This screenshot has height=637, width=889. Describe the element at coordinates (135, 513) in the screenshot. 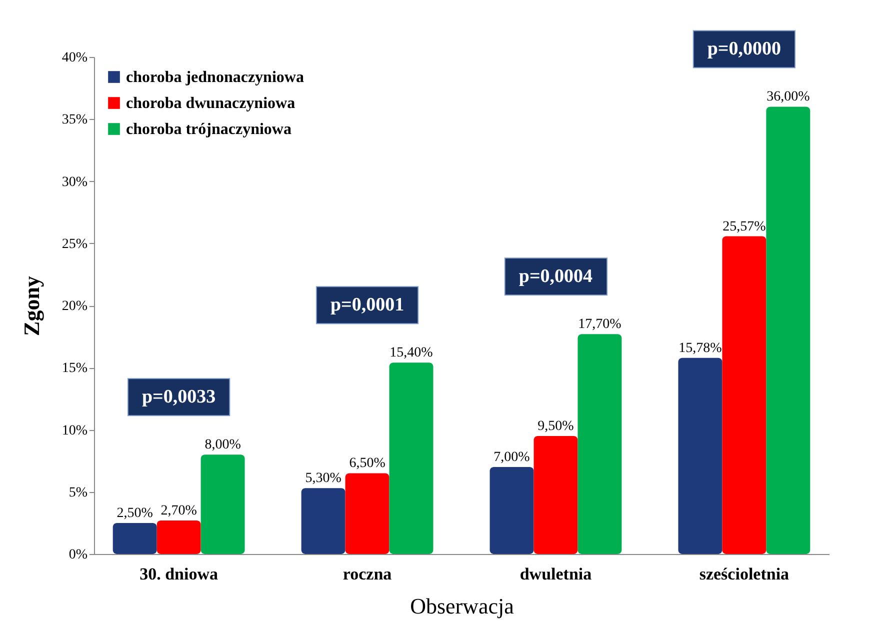

I see `data-label: 2,50%` at that location.